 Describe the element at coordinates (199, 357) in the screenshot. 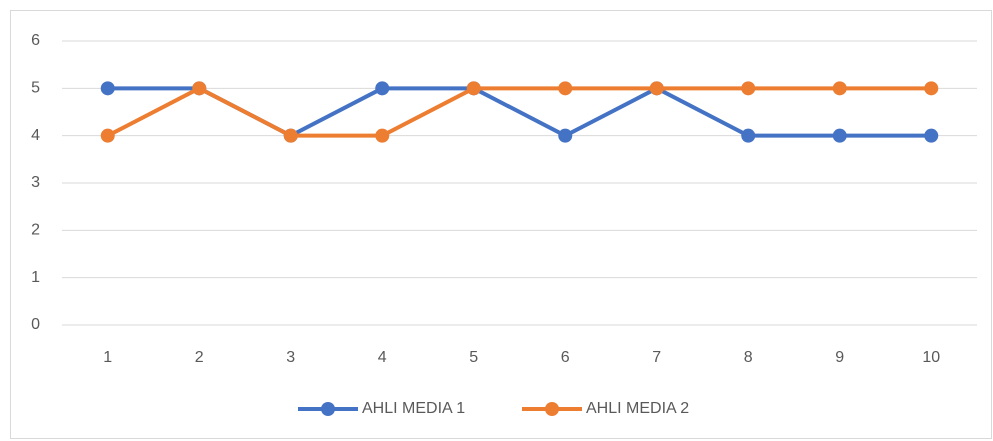

I see `x-tick-label: 2` at that location.